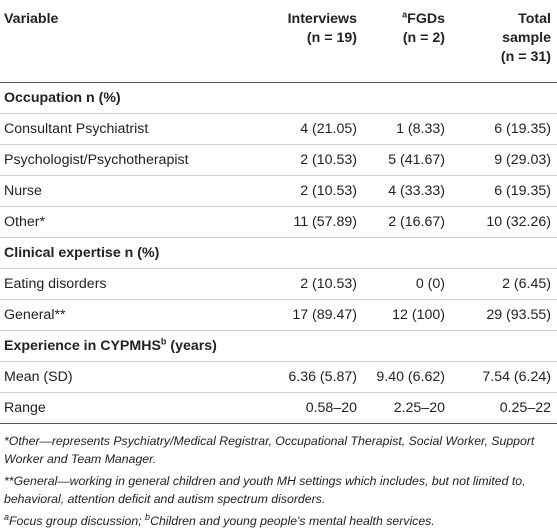 This screenshot has height=530, width=557. I want to click on row-label: Eating disorders, so click(55, 283).